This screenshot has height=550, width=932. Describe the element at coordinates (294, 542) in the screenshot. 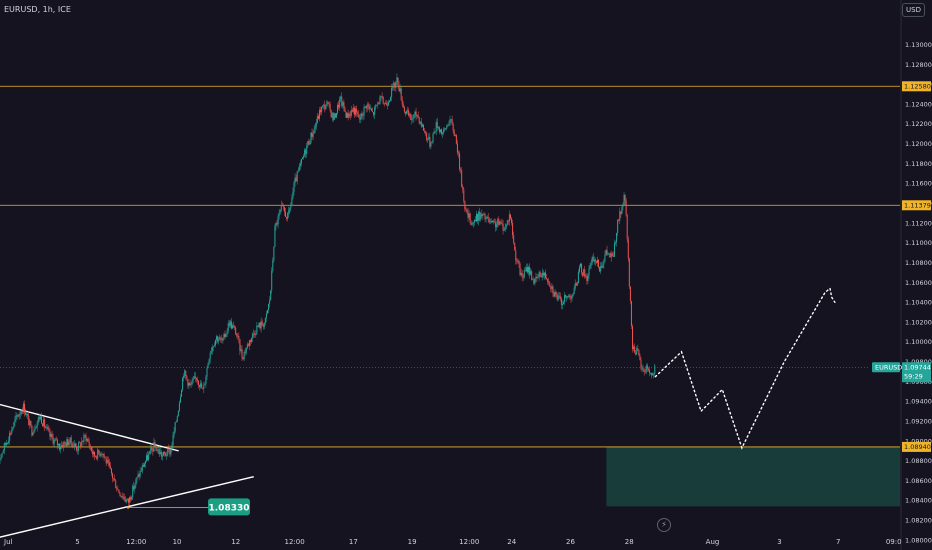

I see `x-tick-label: 12:00` at that location.